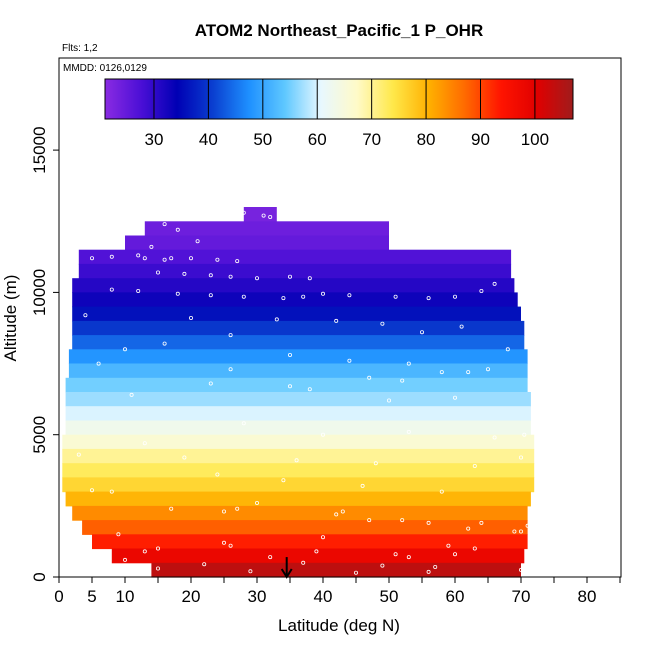 This screenshot has width=650, height=650. Describe the element at coordinates (91, 596) in the screenshot. I see `x-tick-label: 5` at that location.